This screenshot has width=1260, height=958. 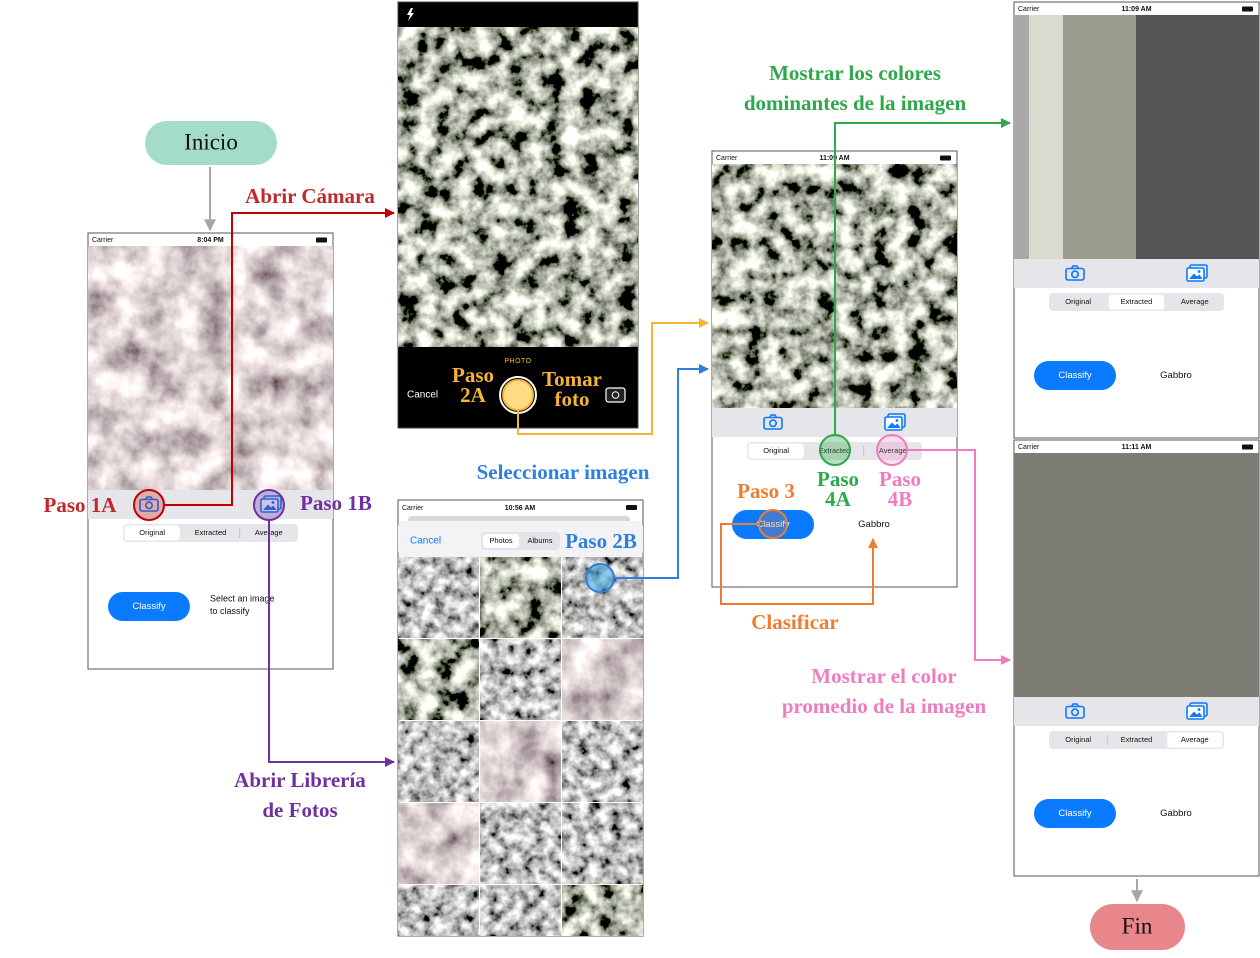 What do you see at coordinates (959, 557) in the screenshot?
I see `route-average` at bounding box center [959, 557].